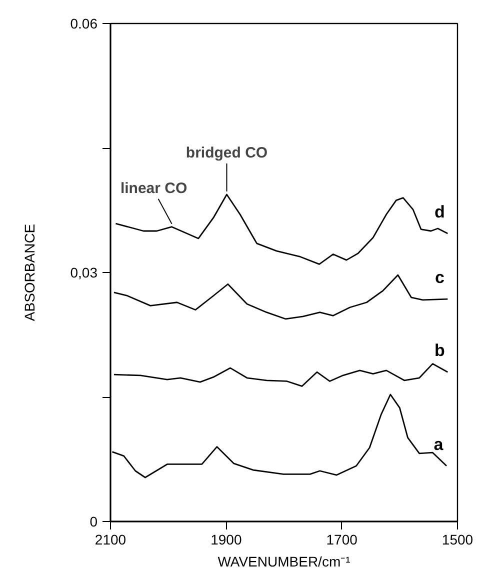 This screenshot has width=479, height=583. I want to click on x-tick-label: 1700, so click(342, 540).